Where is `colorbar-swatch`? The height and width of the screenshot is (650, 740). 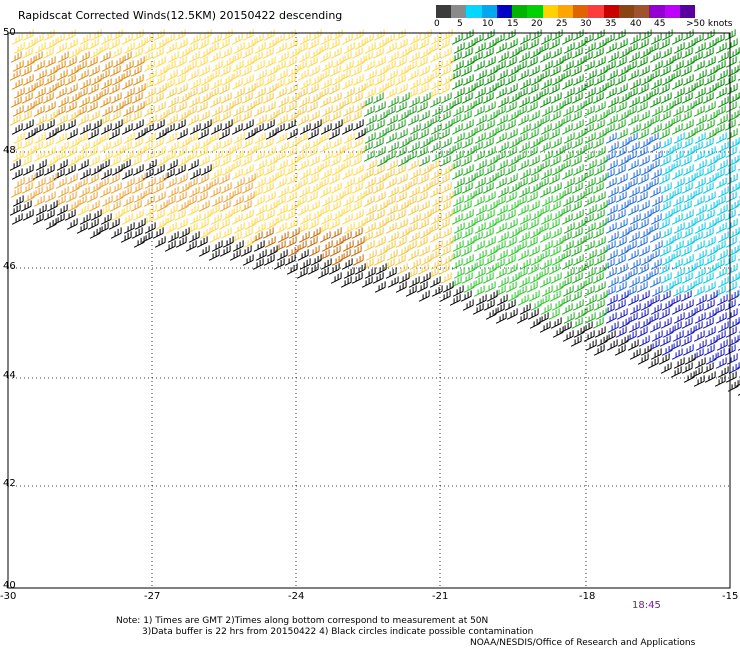
colorbar-swatch is located at coordinates (535, 11).